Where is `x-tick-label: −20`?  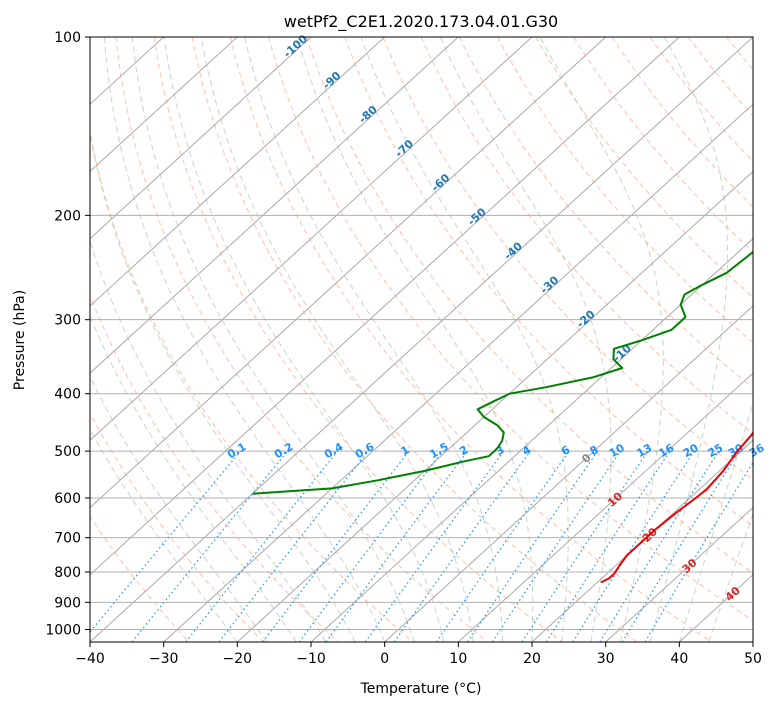
x-tick-label: −20 is located at coordinates (238, 659).